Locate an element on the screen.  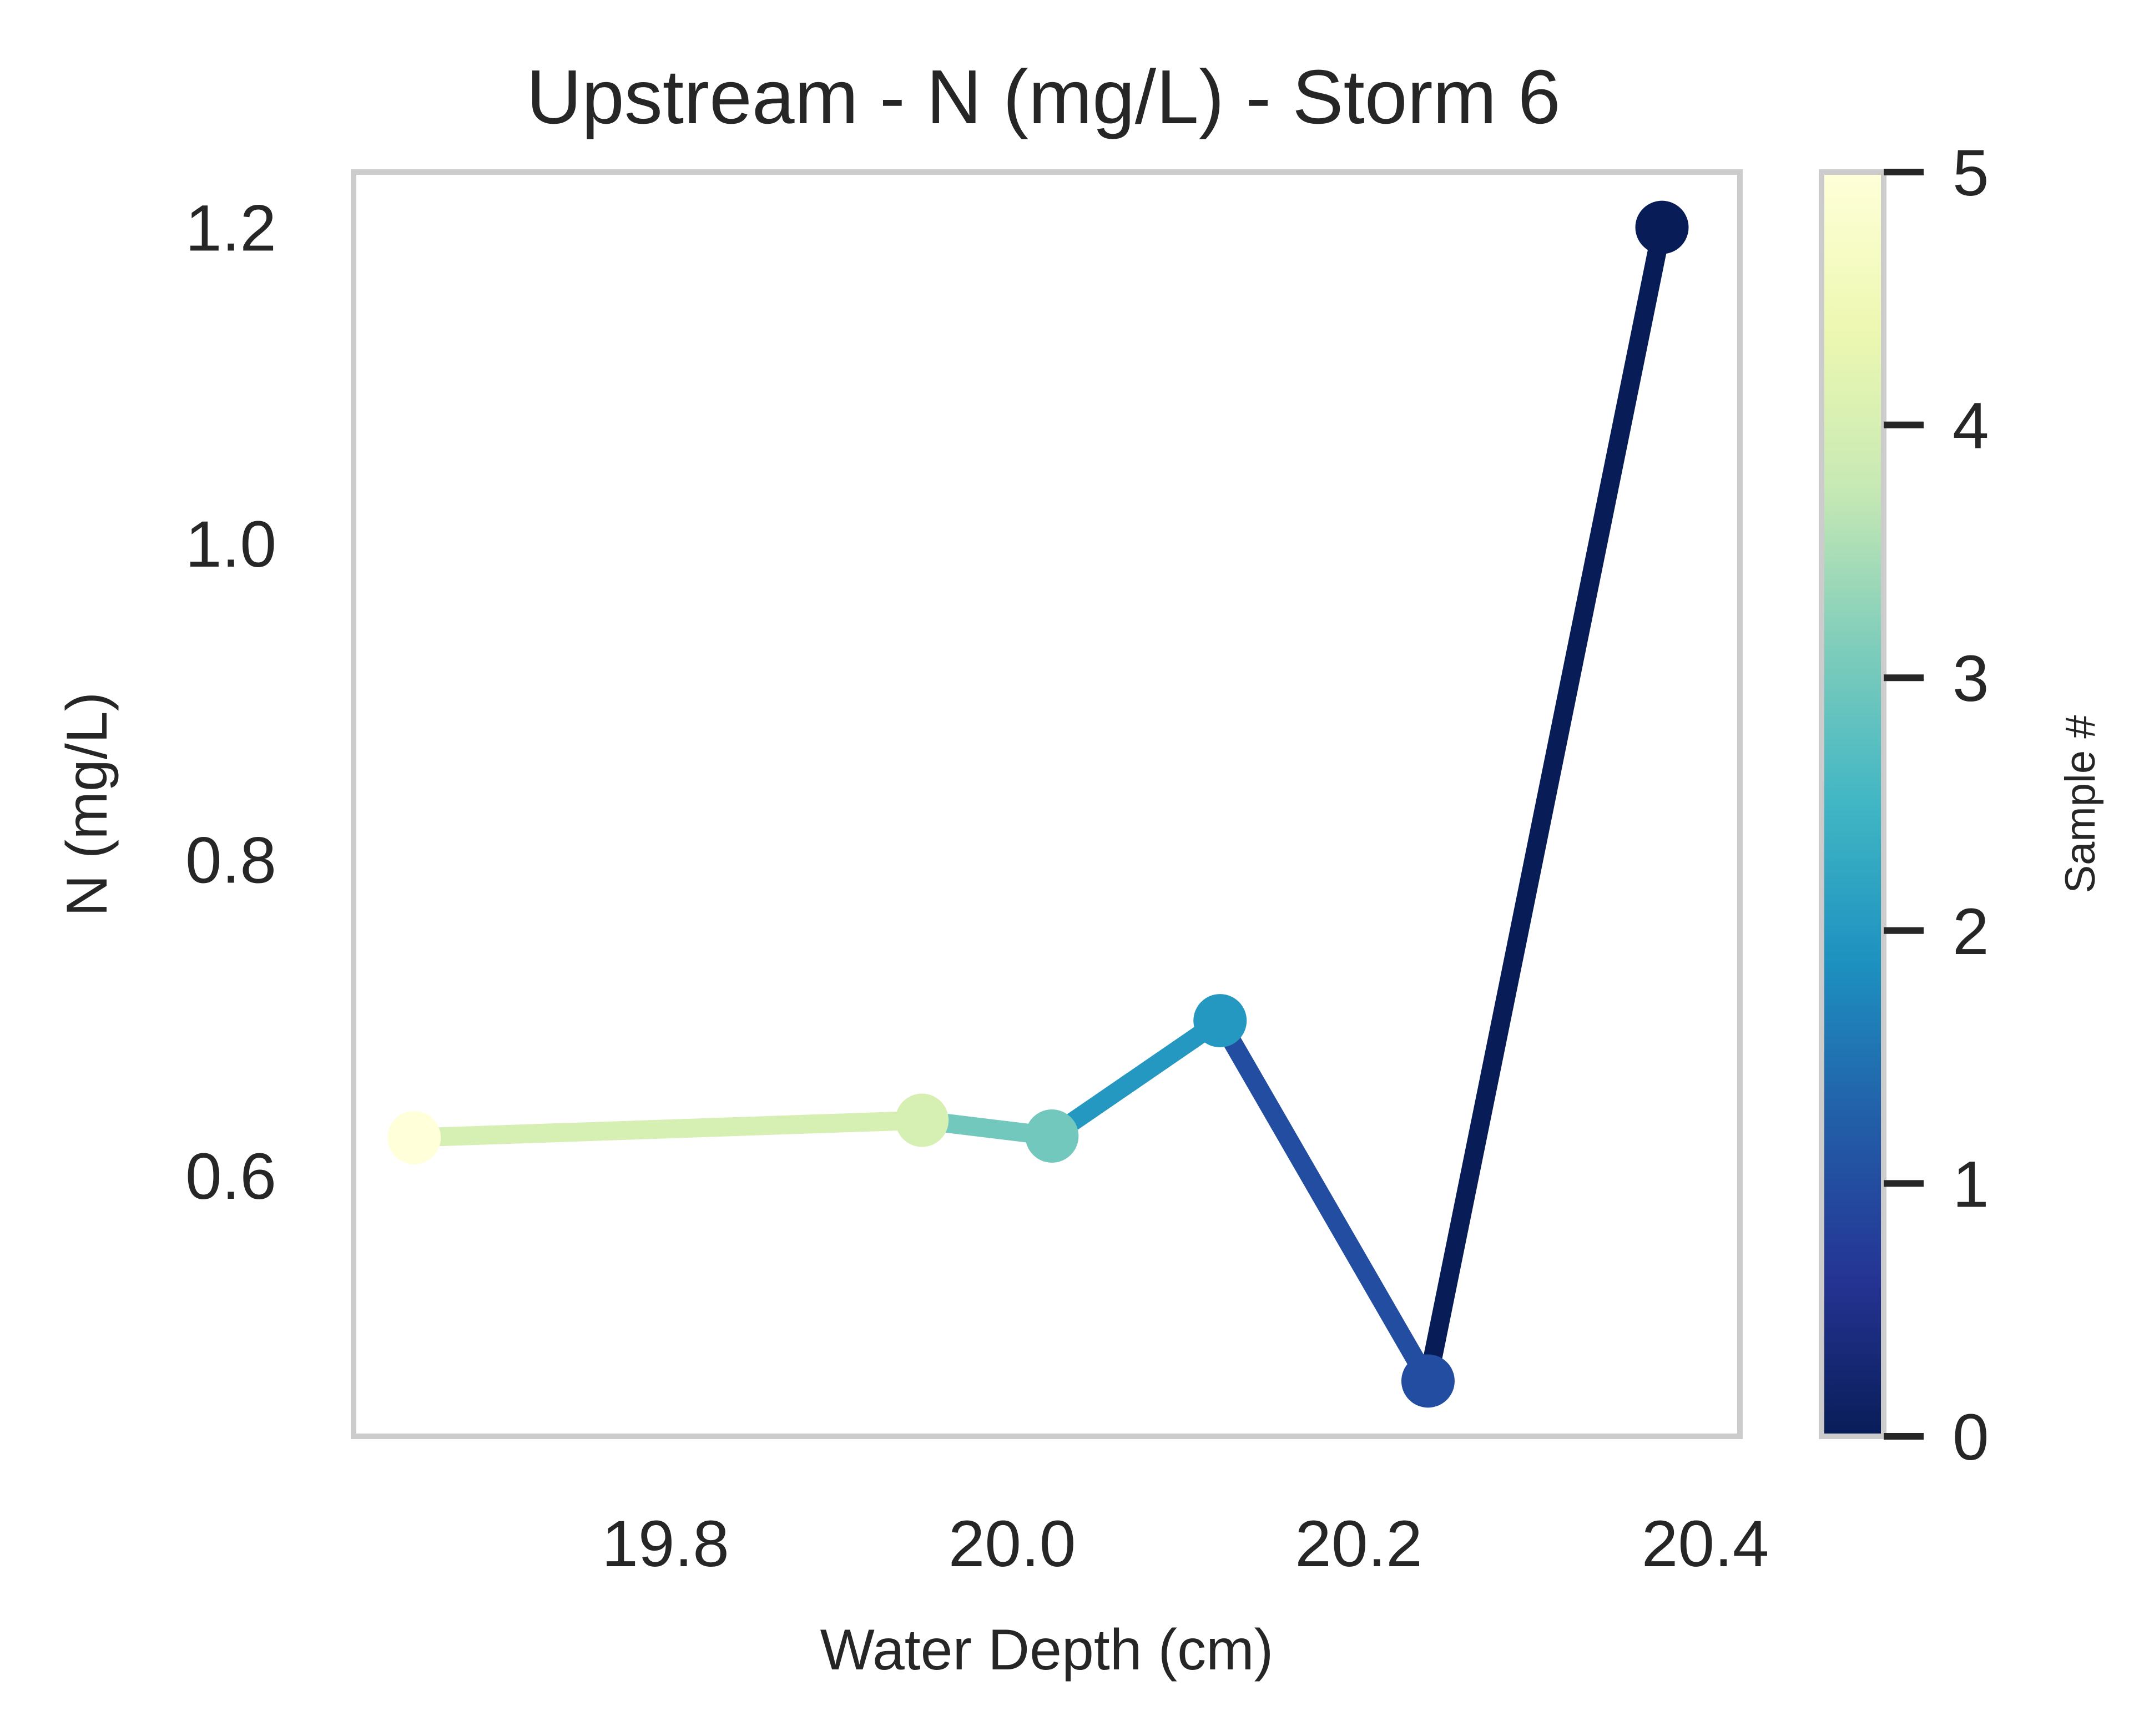
colorbar-tick-label: 1 is located at coordinates (1971, 1185).